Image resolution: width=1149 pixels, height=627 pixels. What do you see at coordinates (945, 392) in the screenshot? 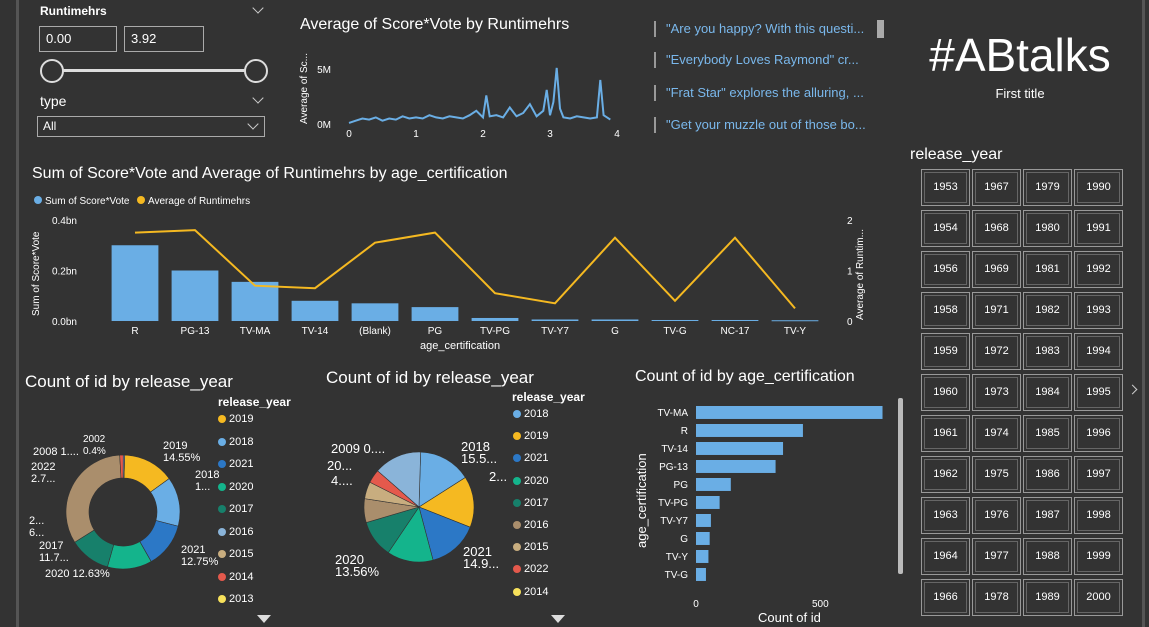
I see `year-button-1960: 1960` at bounding box center [945, 392].